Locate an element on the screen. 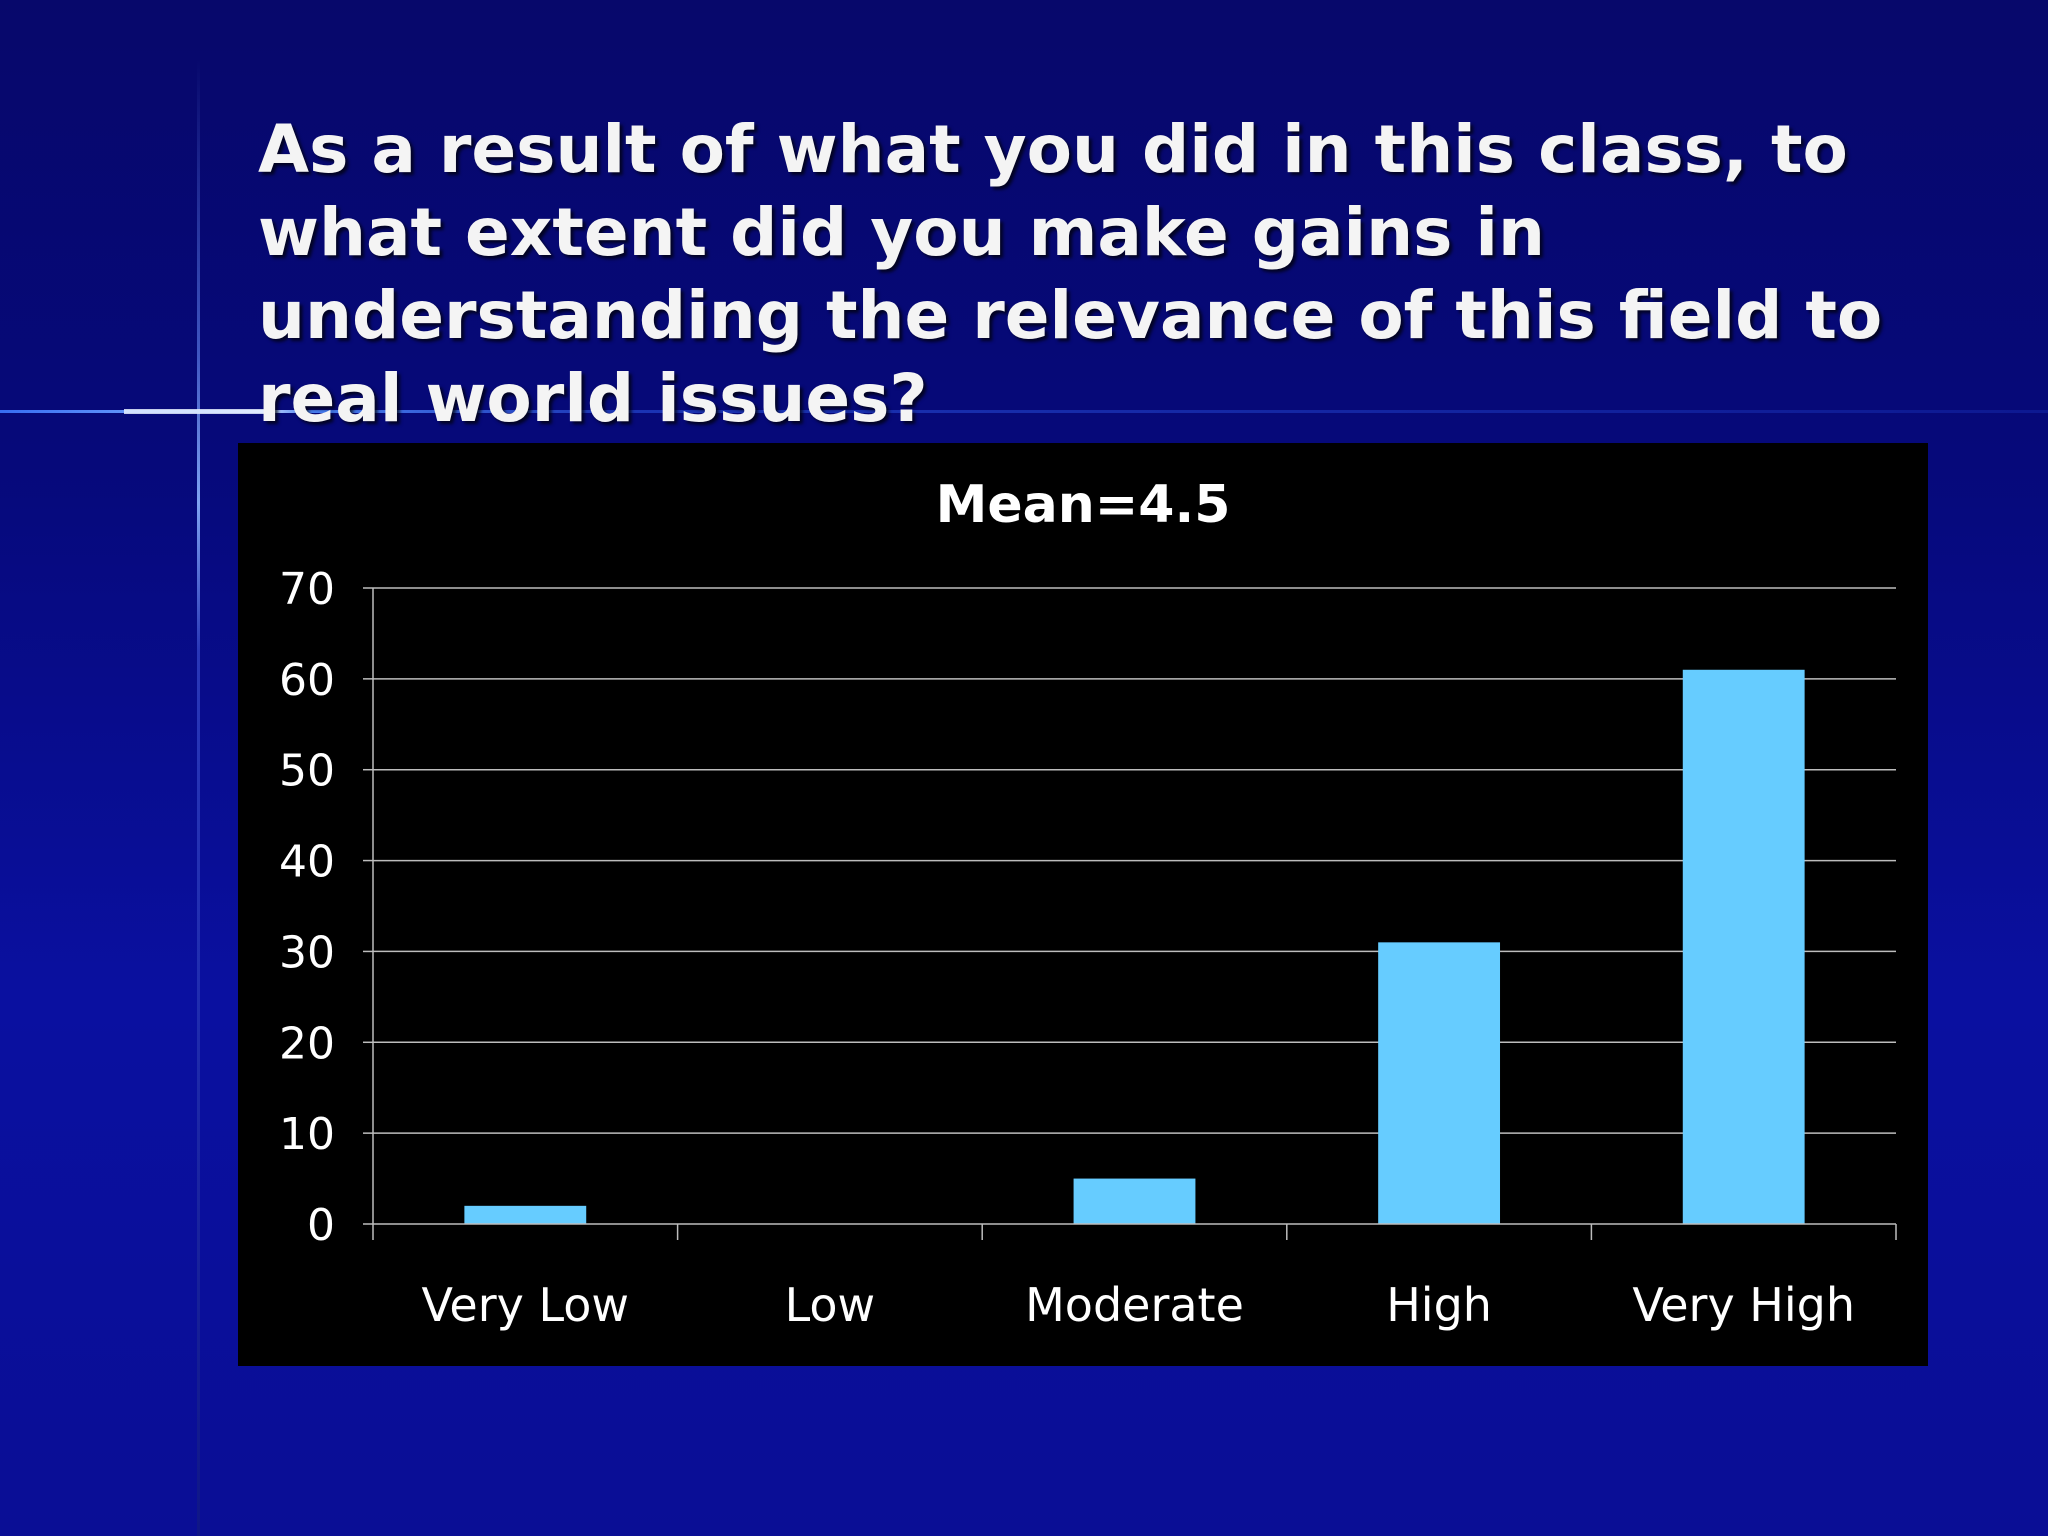  x-tick-labels: Very Low Low Moderate High Very High is located at coordinates (1139, 1305).